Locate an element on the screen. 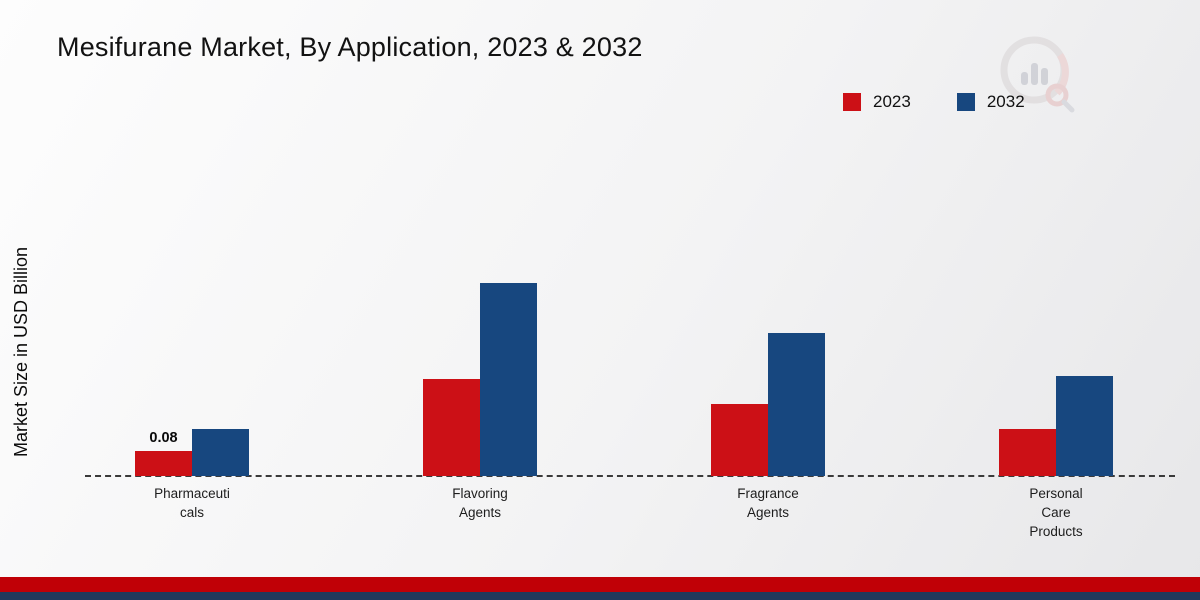 The image size is (1200, 600). bar-2032-flavoring-agents is located at coordinates (508, 379).